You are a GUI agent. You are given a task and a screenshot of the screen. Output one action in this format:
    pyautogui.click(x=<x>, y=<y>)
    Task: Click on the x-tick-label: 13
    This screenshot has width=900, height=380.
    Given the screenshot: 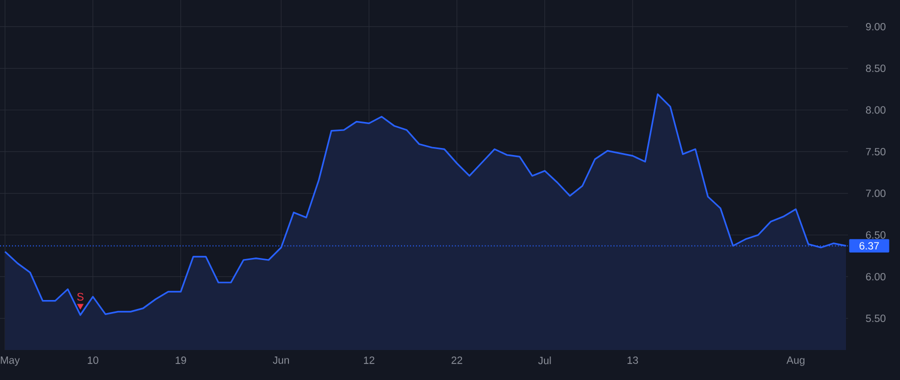 What is the action you would take?
    pyautogui.click(x=633, y=360)
    